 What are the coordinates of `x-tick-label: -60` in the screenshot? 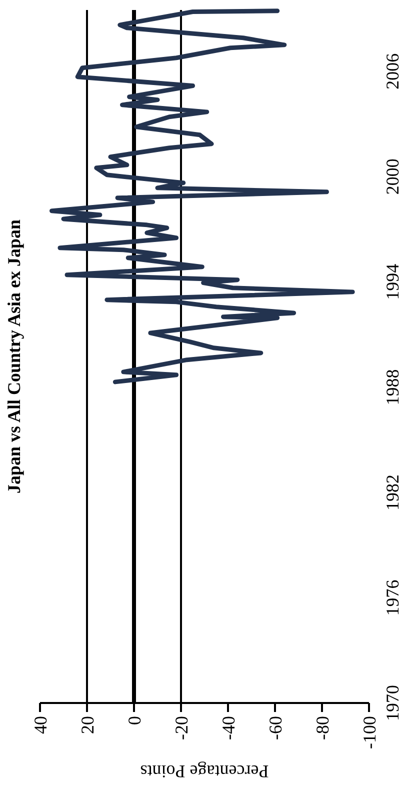 It's located at (275, 728).